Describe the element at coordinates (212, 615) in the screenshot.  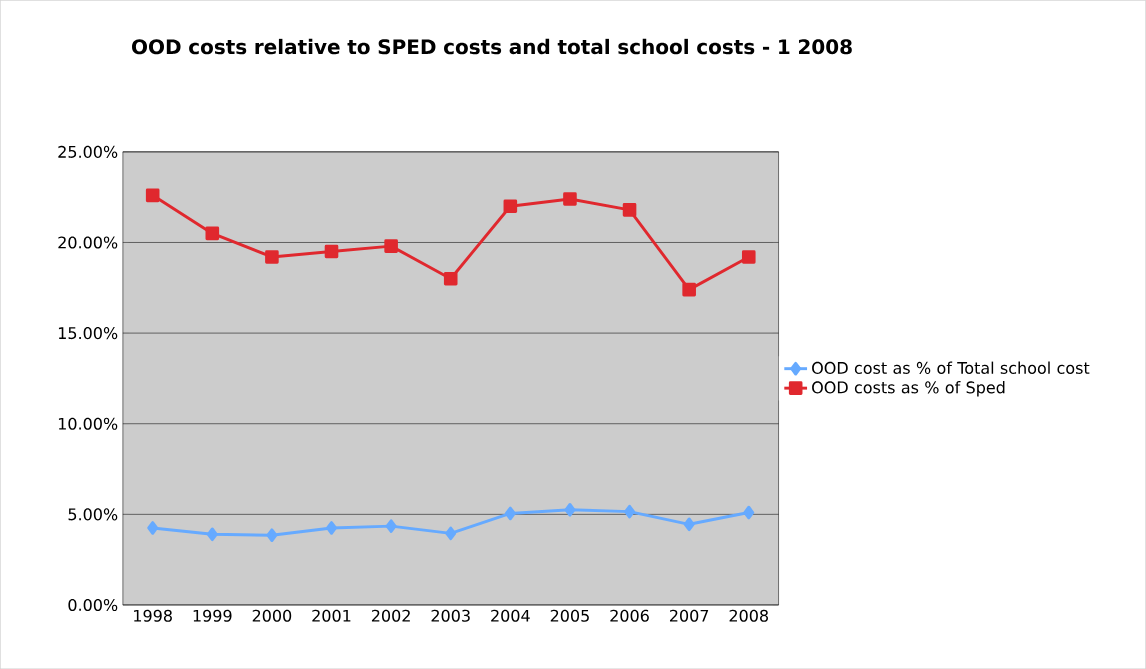
I see `x-tick-label: 1999` at that location.